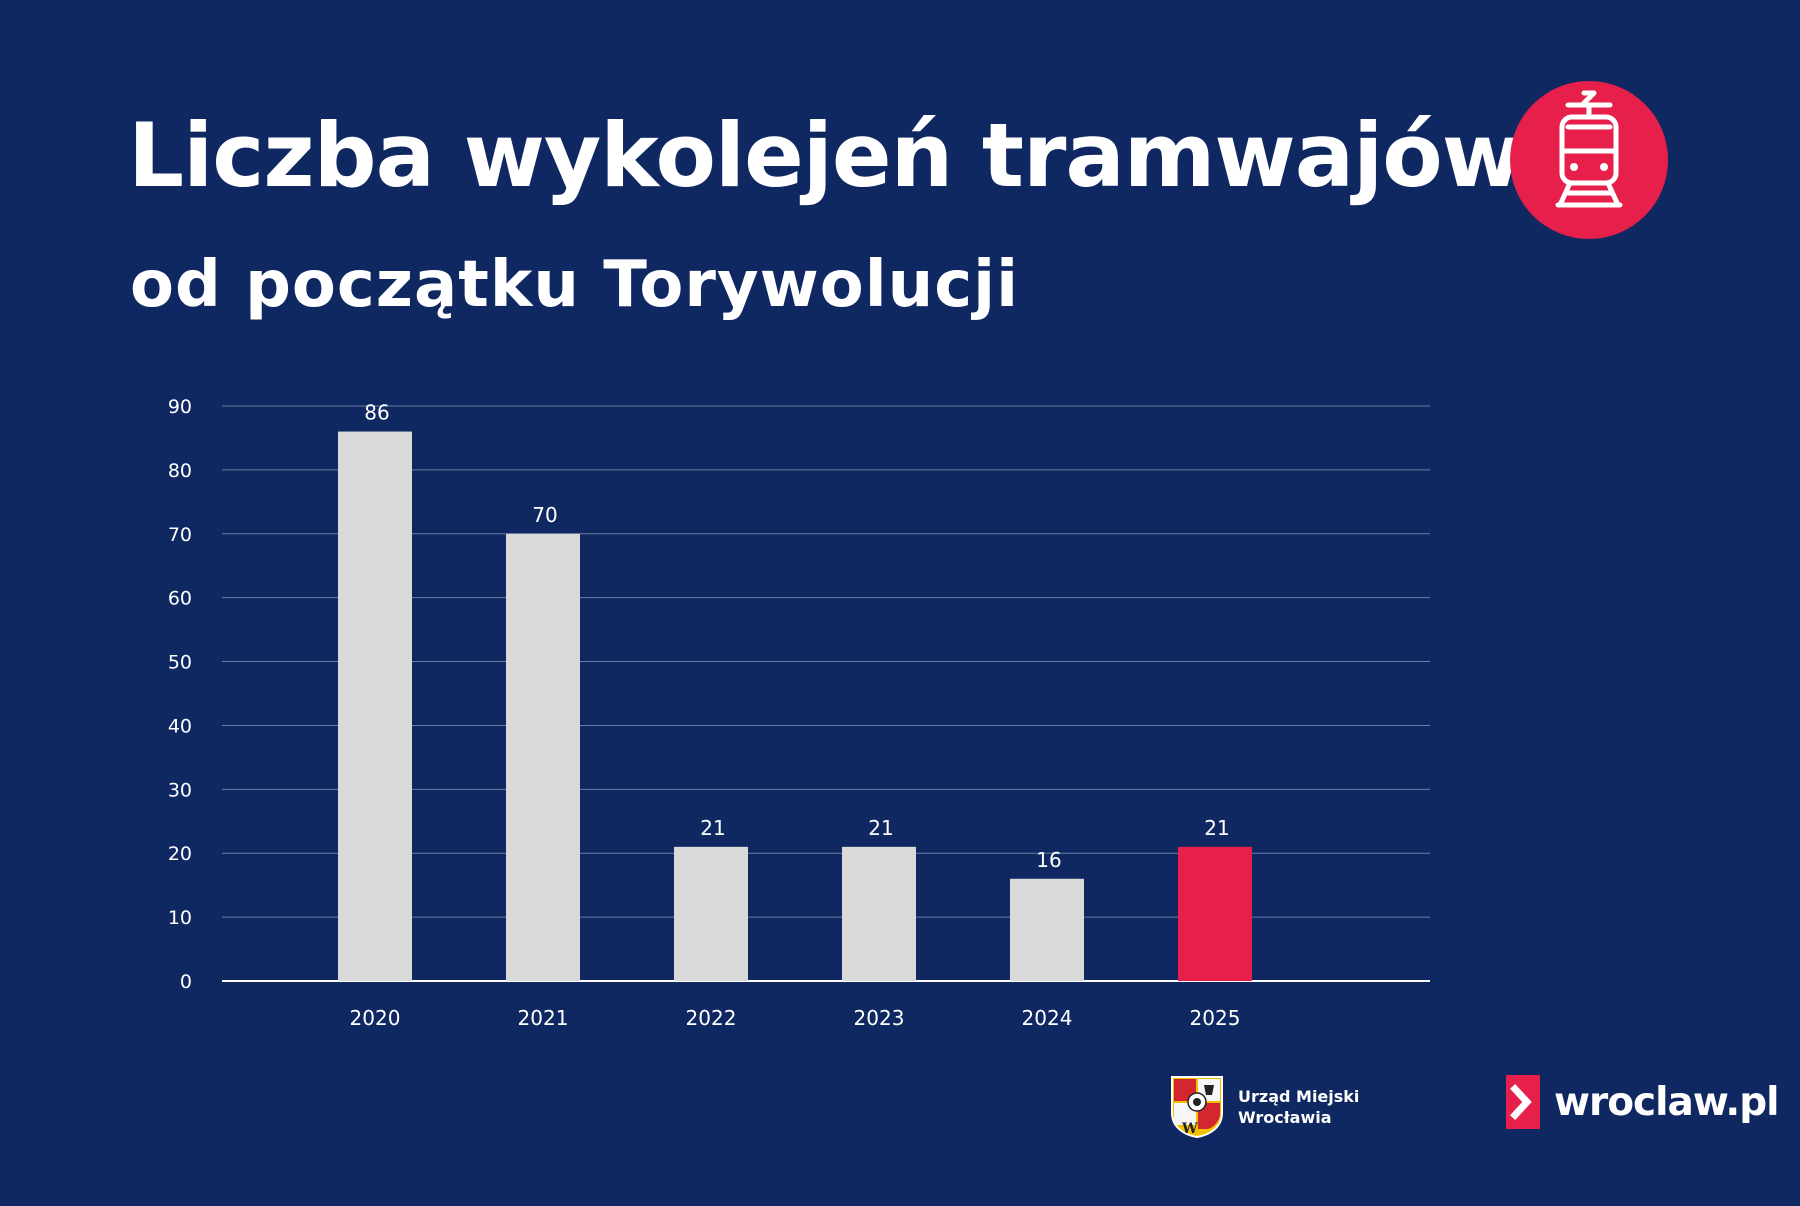  I want to click on x-tick-label: 2022, so click(711, 1018).